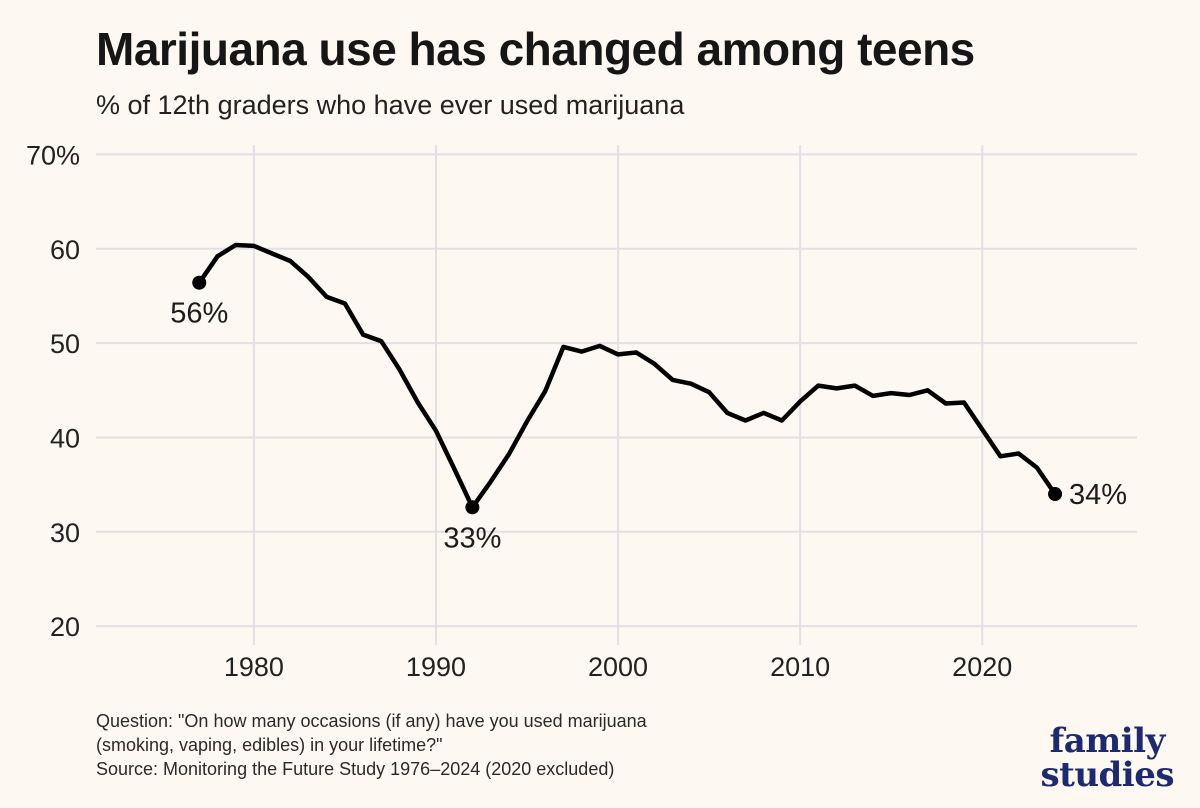  I want to click on y-tick-label: 30, so click(65, 533).